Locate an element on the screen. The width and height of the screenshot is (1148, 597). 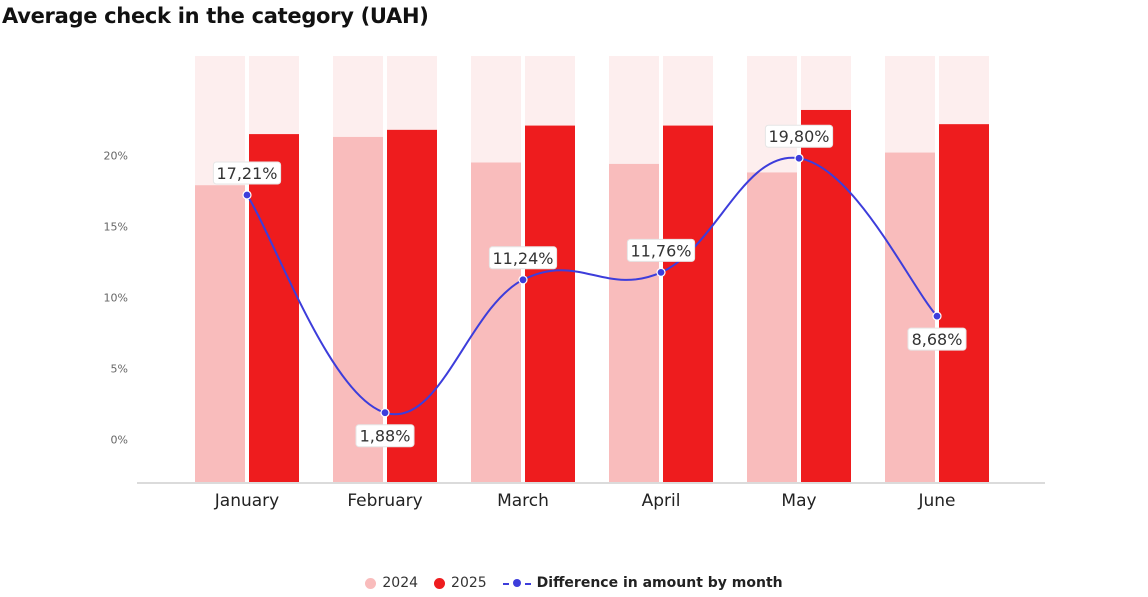
legend-label-2025: 2025 is located at coordinates (469, 583).